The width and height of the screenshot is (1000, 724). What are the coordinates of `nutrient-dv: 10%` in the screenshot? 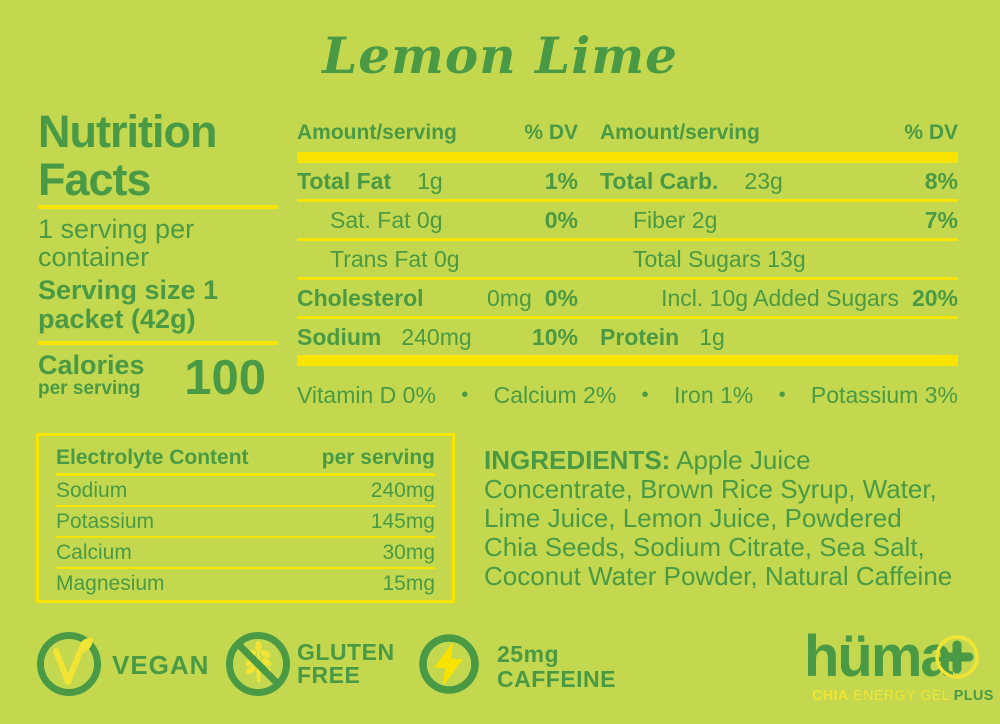 It's located at (554, 336).